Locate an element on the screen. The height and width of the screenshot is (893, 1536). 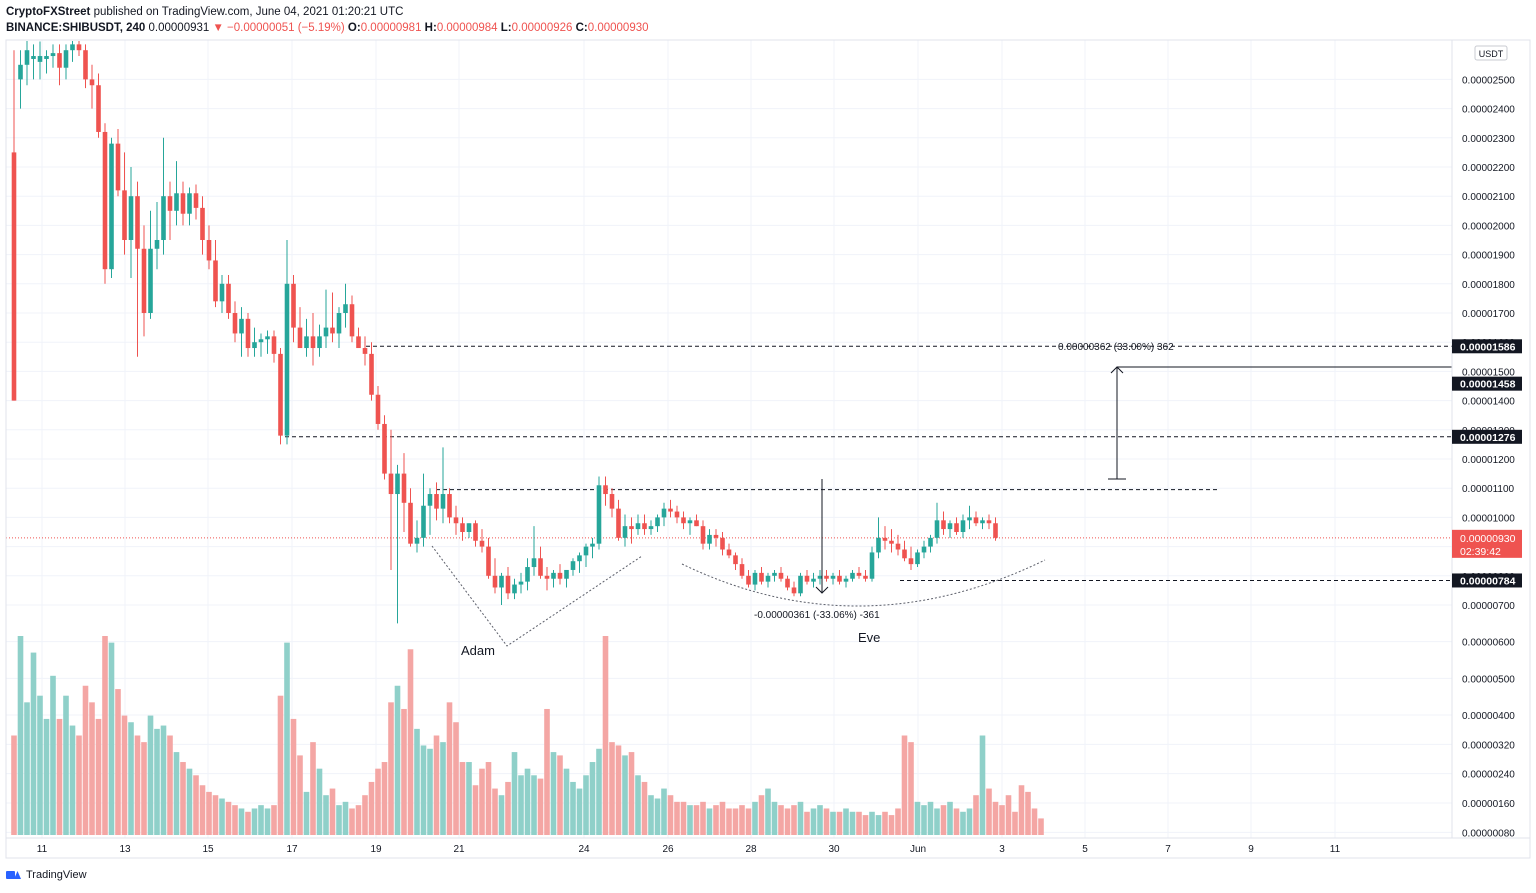
tradingview-logo: TradingView is located at coordinates (46, 875).